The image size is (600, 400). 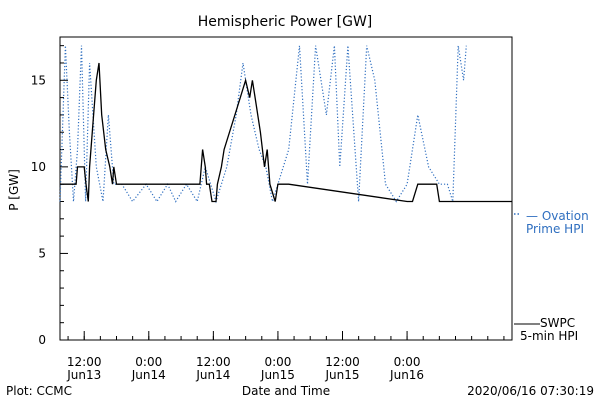 What do you see at coordinates (83, 375) in the screenshot?
I see `x-tick-label-date: Jun13` at bounding box center [83, 375].